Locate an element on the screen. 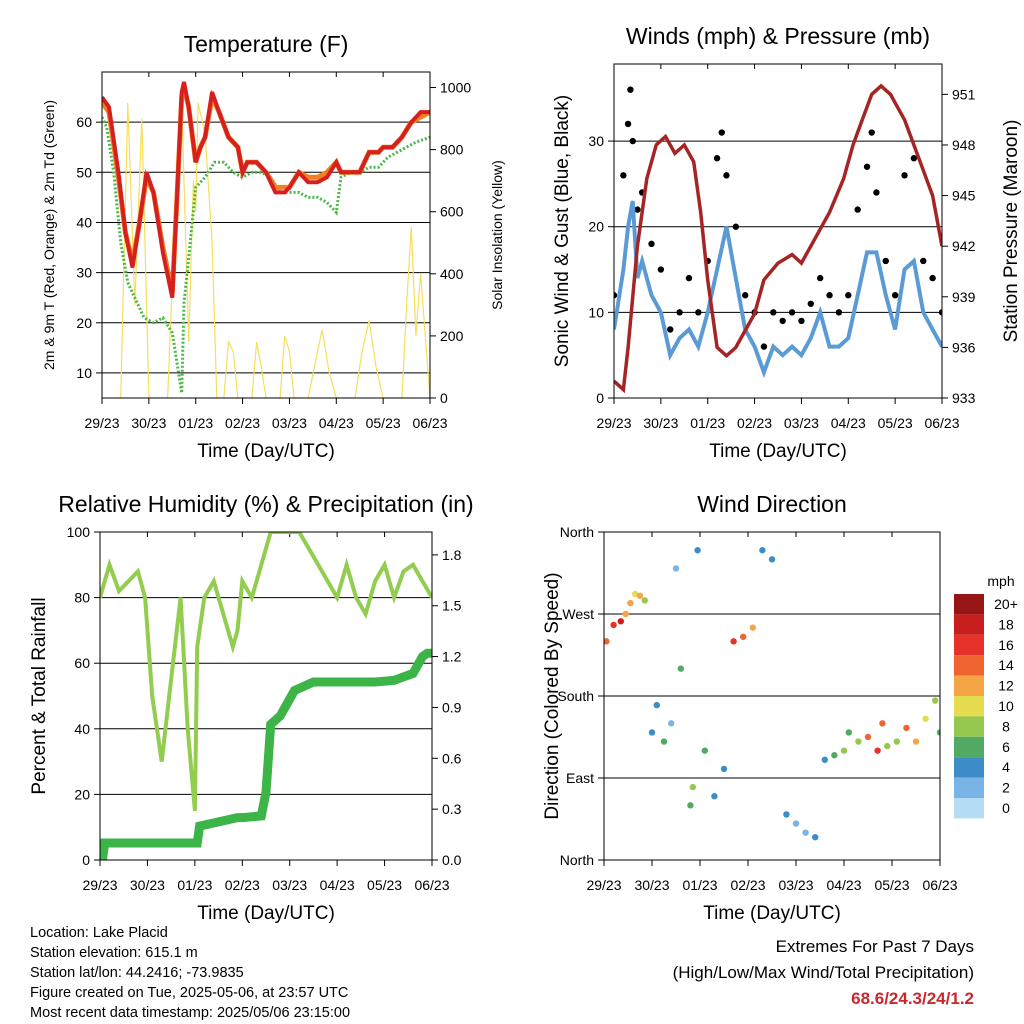  precipitation-line is located at coordinates (266, 754).